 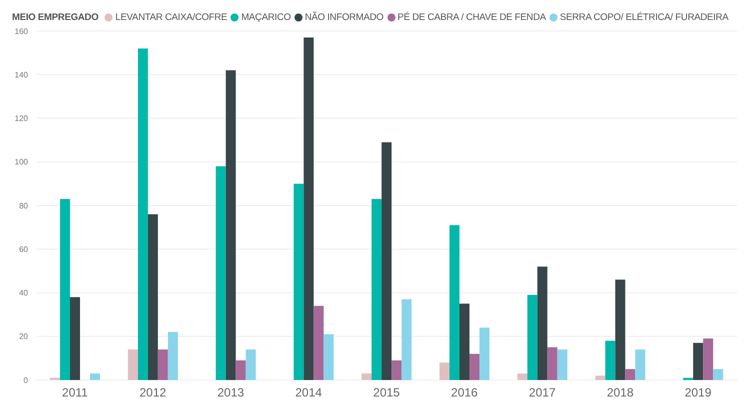 What do you see at coordinates (265, 17) in the screenshot?
I see `legend-label: MAÇARICO` at bounding box center [265, 17].